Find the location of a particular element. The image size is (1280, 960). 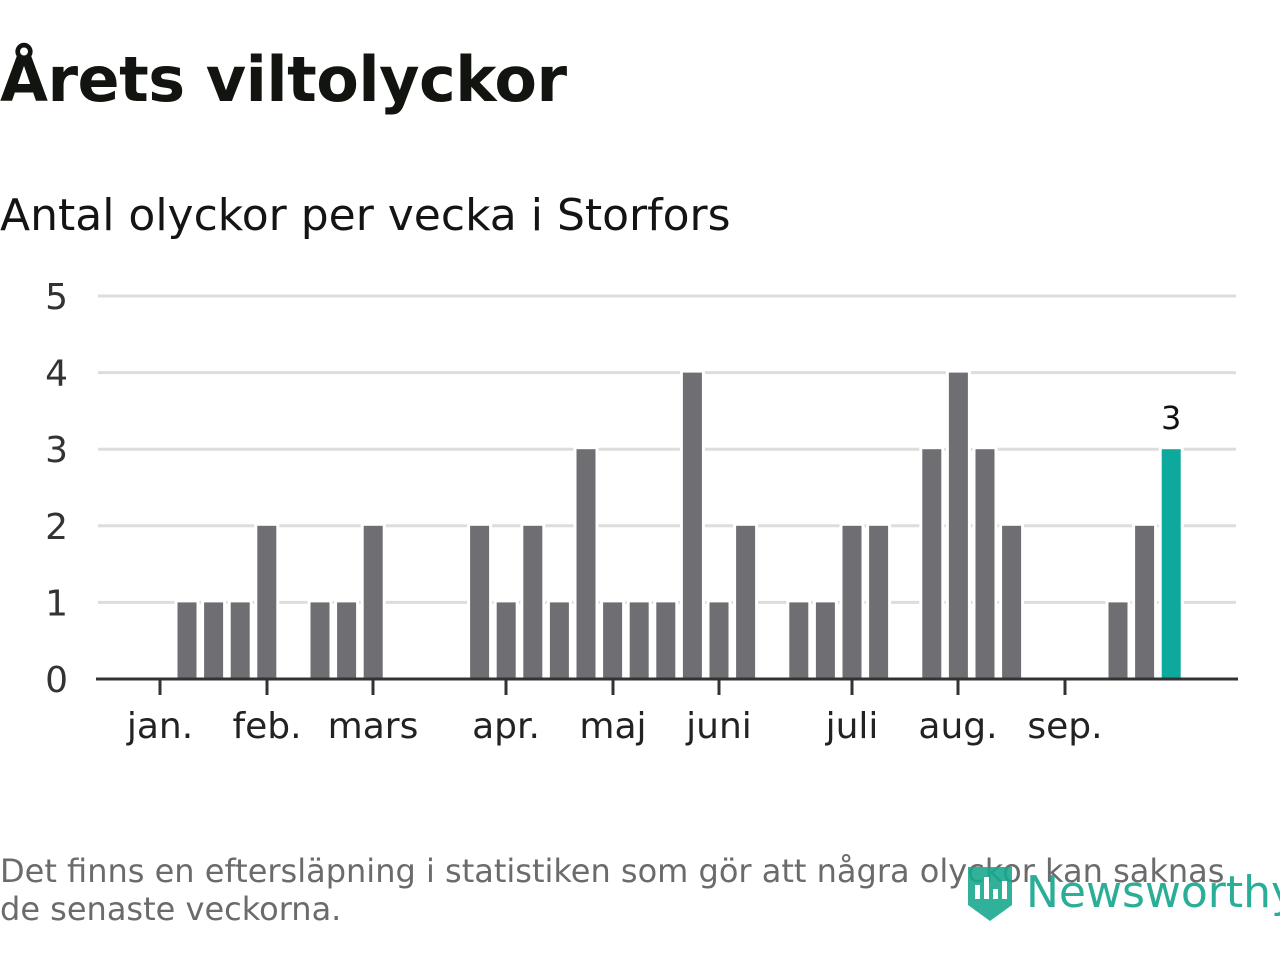

x-tick-label: feb. is located at coordinates (266, 726).